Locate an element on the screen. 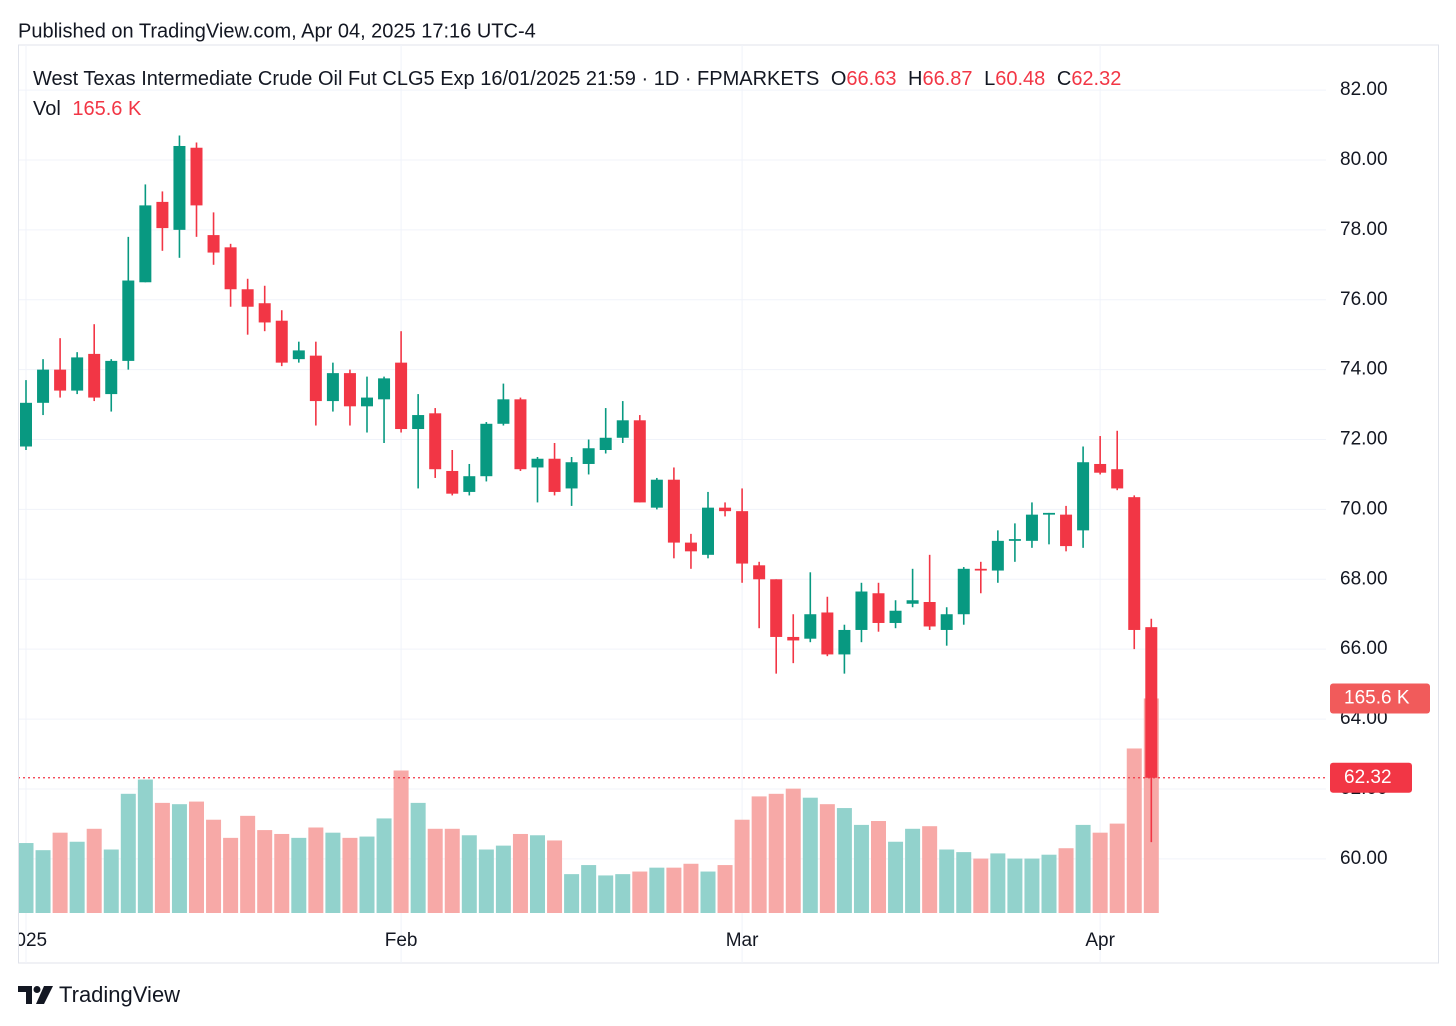  legend-label: C is located at coordinates (1064, 79).